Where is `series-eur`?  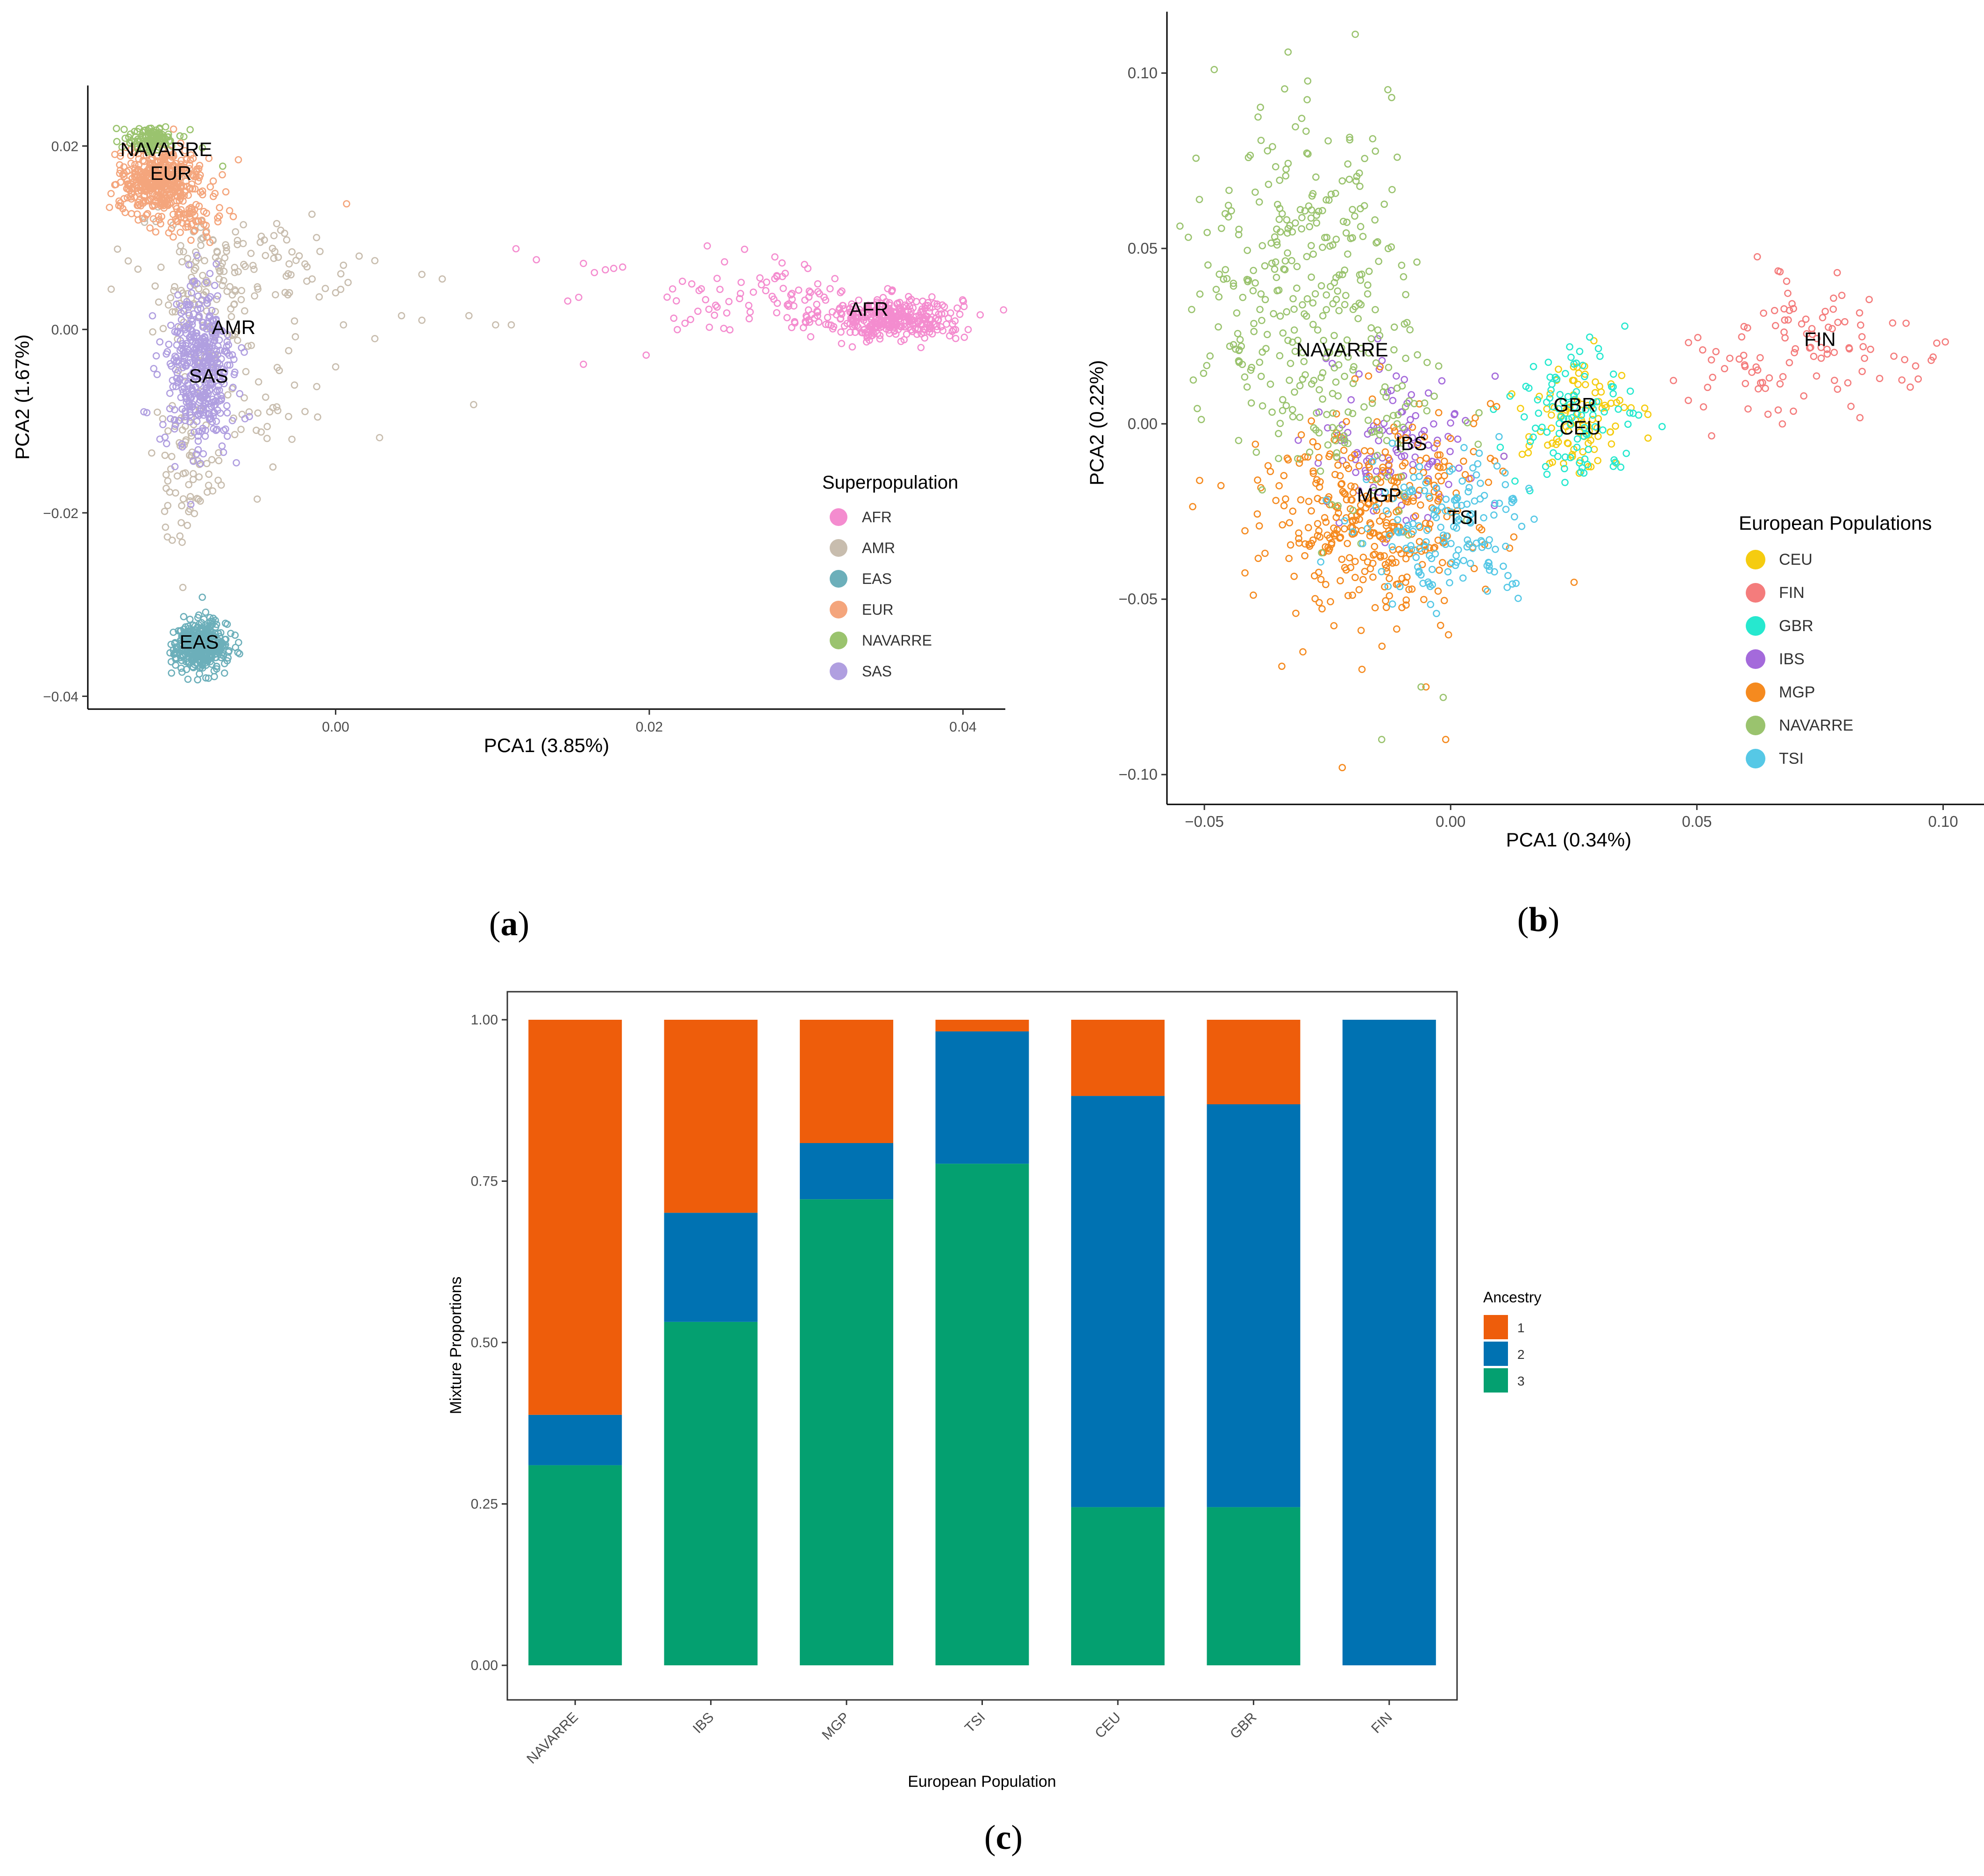
series-eur is located at coordinates (228, 186).